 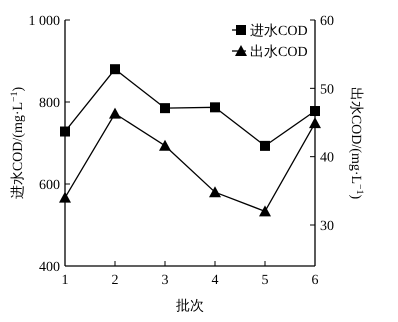 I want to click on legend-label: 进水COD, so click(x=279, y=31).